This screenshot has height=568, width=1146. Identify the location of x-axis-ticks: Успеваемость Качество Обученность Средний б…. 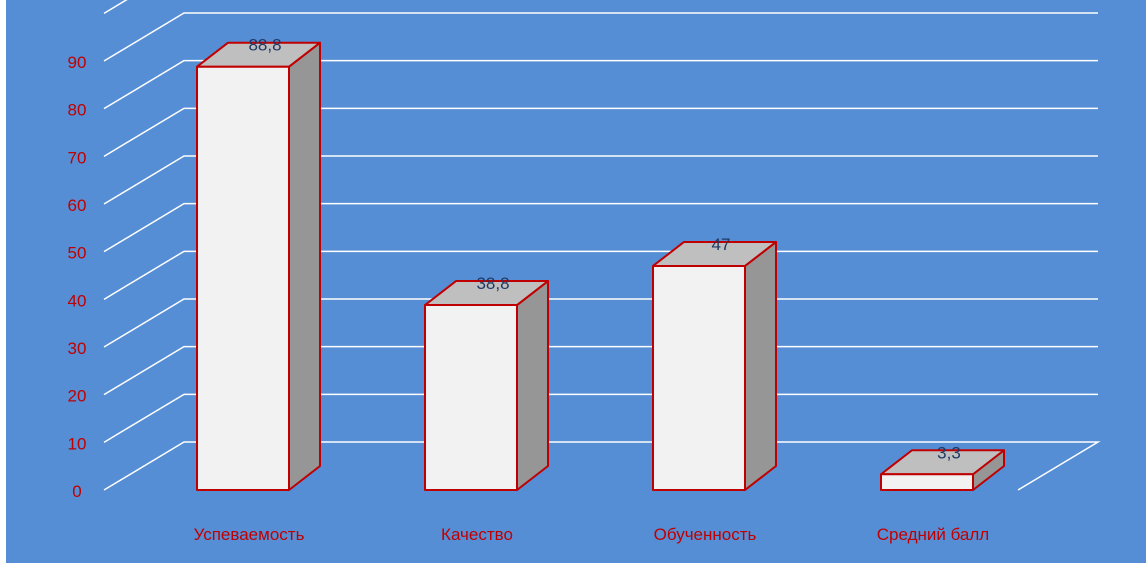
(592, 534).